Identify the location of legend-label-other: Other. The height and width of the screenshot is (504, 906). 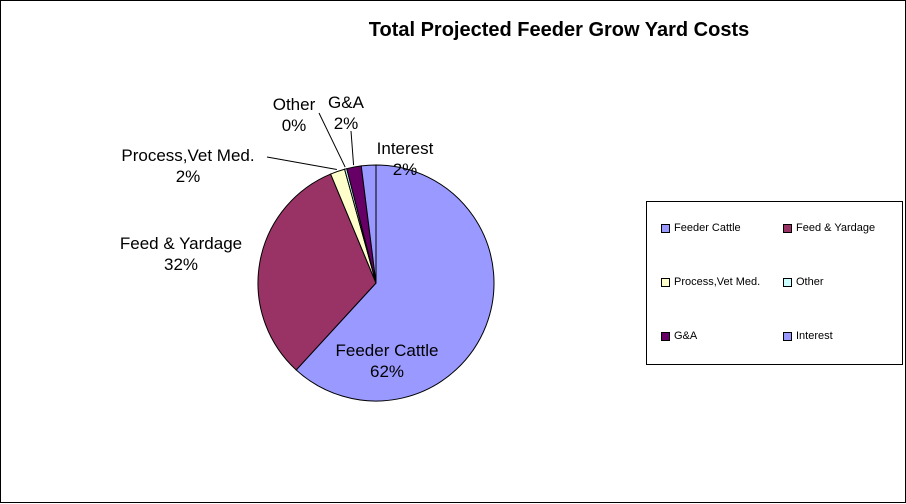
(810, 282).